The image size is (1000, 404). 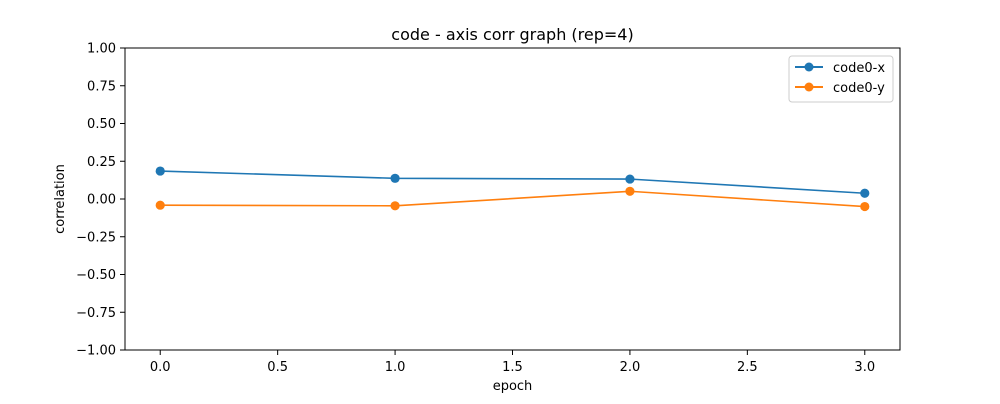 I want to click on y-tick-label: −1.00, so click(x=96, y=351).